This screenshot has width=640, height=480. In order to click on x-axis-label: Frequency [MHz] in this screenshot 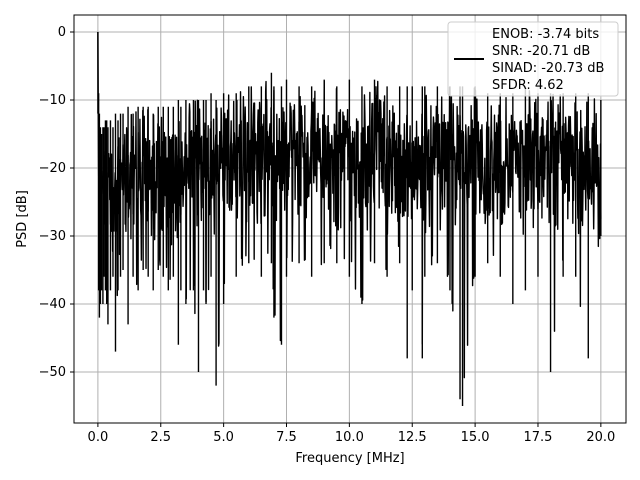, I will do `click(349, 458)`.